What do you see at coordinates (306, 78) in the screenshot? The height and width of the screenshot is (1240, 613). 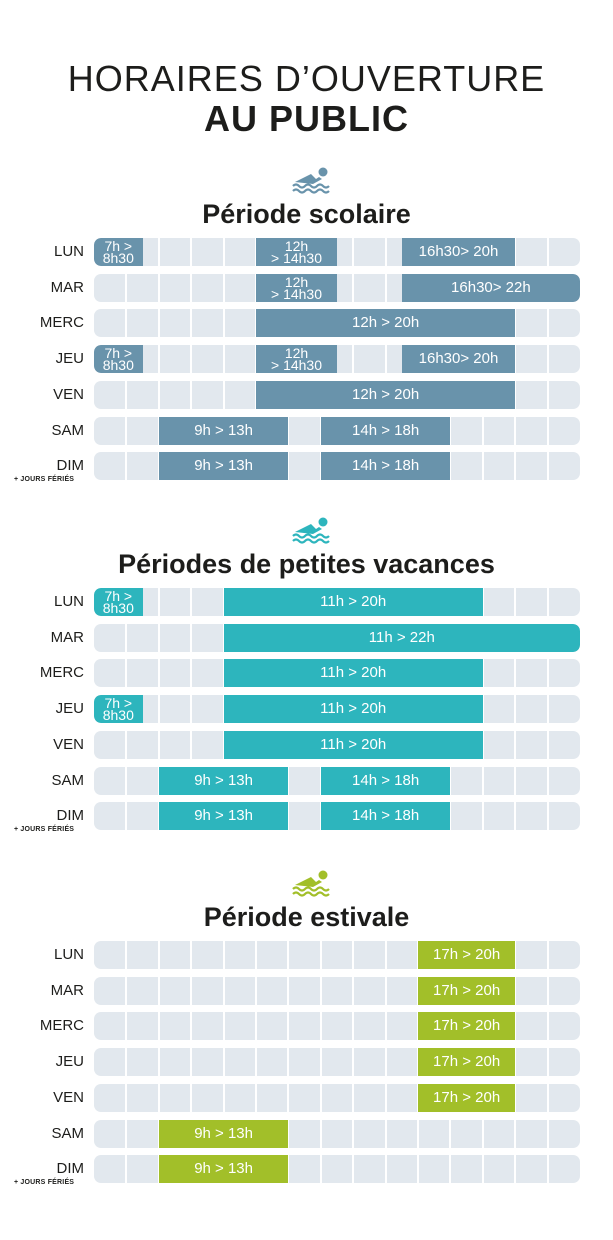 I see `page-title: HORAIRES D’OUVERTURE` at bounding box center [306, 78].